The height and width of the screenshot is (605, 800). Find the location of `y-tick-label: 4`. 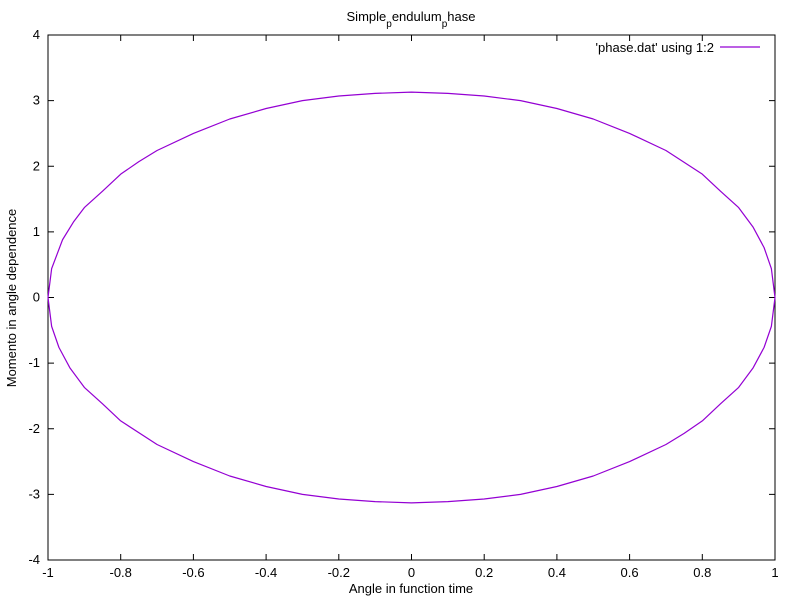

y-tick-label: 4 is located at coordinates (36, 34).